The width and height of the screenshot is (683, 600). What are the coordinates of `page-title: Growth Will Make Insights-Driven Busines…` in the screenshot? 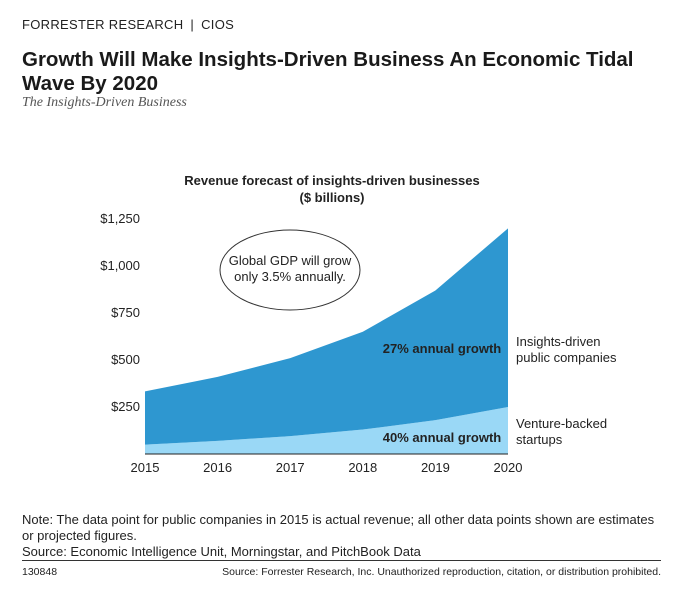 It's located at (328, 71).